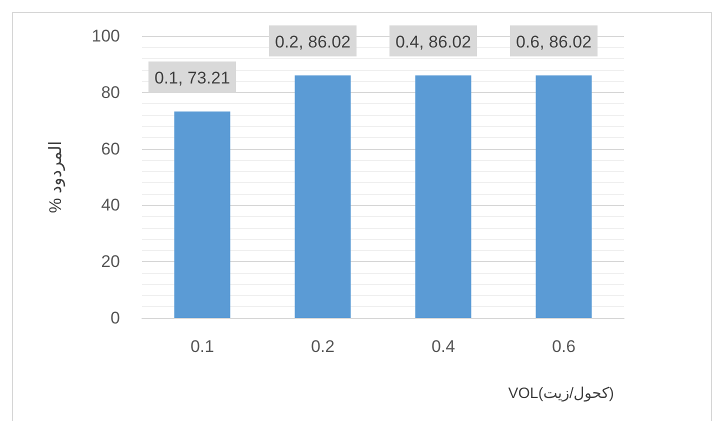  Describe the element at coordinates (561, 393) in the screenshot. I see `x-axis-title: VOL(كحول/زيت)` at that location.